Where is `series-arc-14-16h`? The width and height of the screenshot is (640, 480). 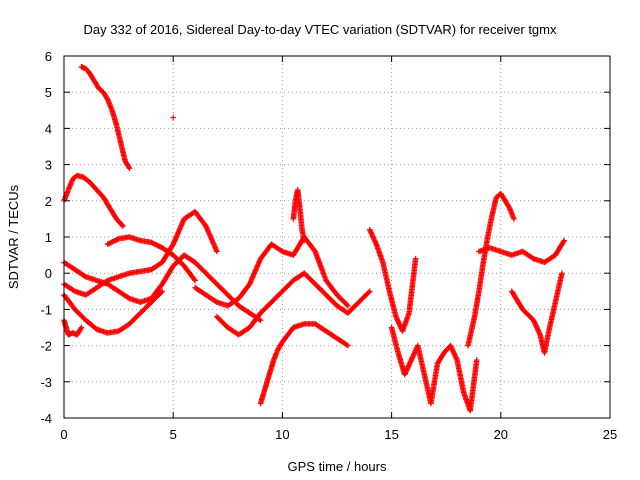 series-arc-14-16h is located at coordinates (392, 280).